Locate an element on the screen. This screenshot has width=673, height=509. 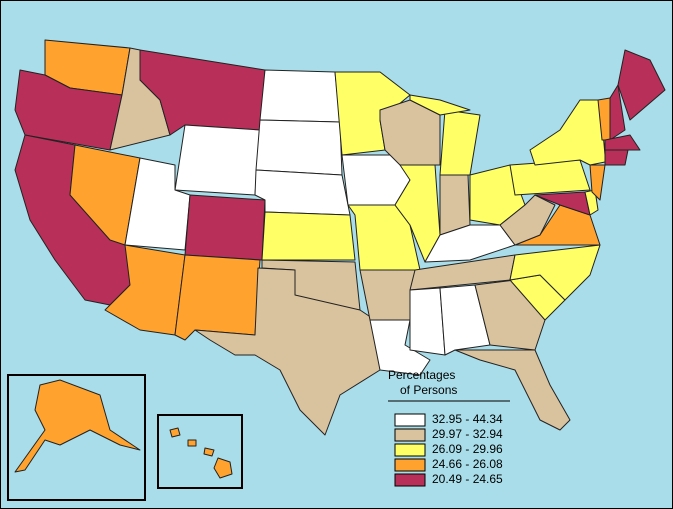
legend-title: Percentages is located at coordinates (421, 375).